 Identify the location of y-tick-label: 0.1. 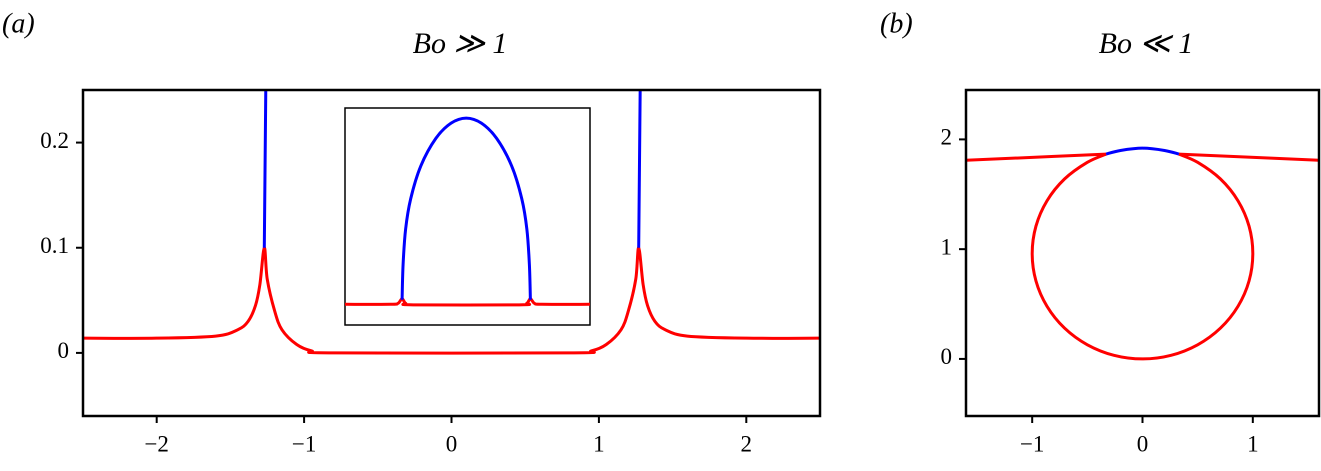
(54, 245).